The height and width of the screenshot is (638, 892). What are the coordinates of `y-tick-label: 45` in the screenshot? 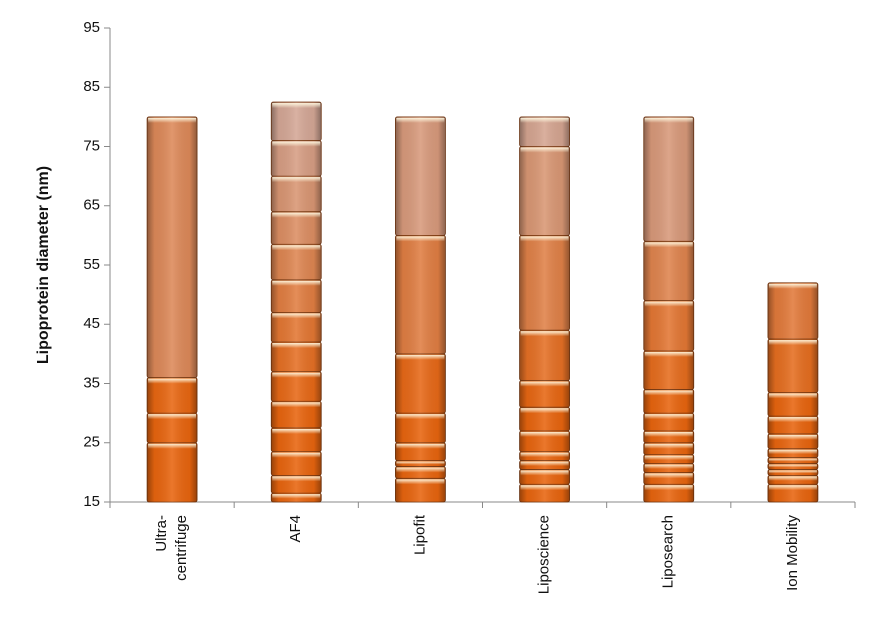 It's located at (91, 323).